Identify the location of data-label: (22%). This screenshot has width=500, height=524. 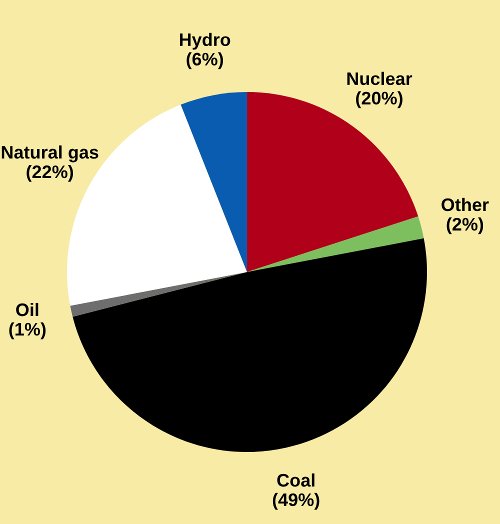
(50, 173).